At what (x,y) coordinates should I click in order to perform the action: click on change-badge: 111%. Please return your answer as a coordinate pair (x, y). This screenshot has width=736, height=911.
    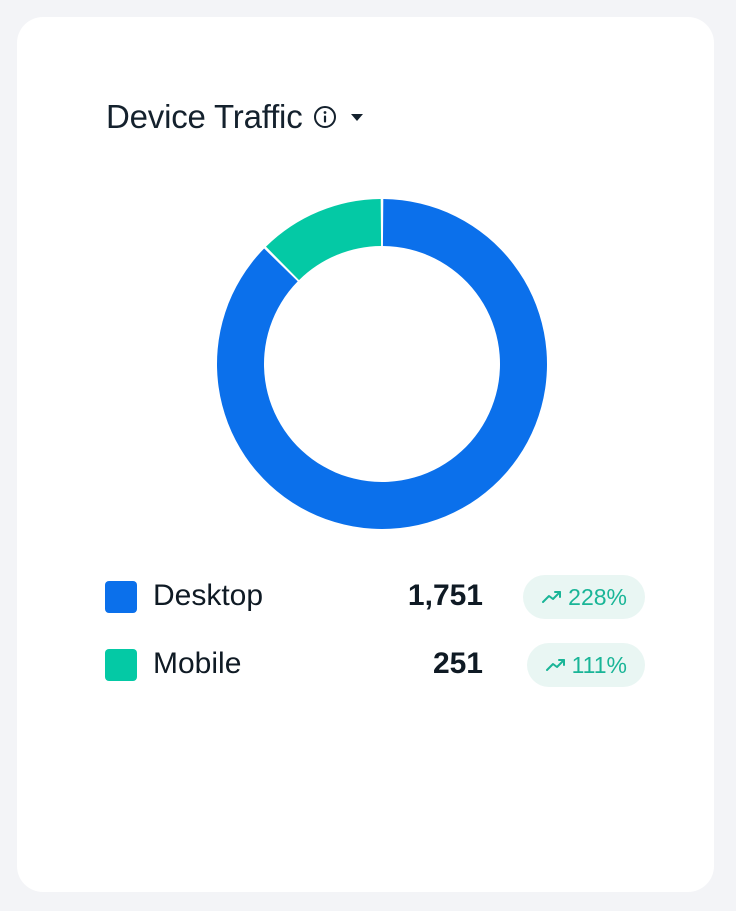
    Looking at the image, I should click on (585, 665).